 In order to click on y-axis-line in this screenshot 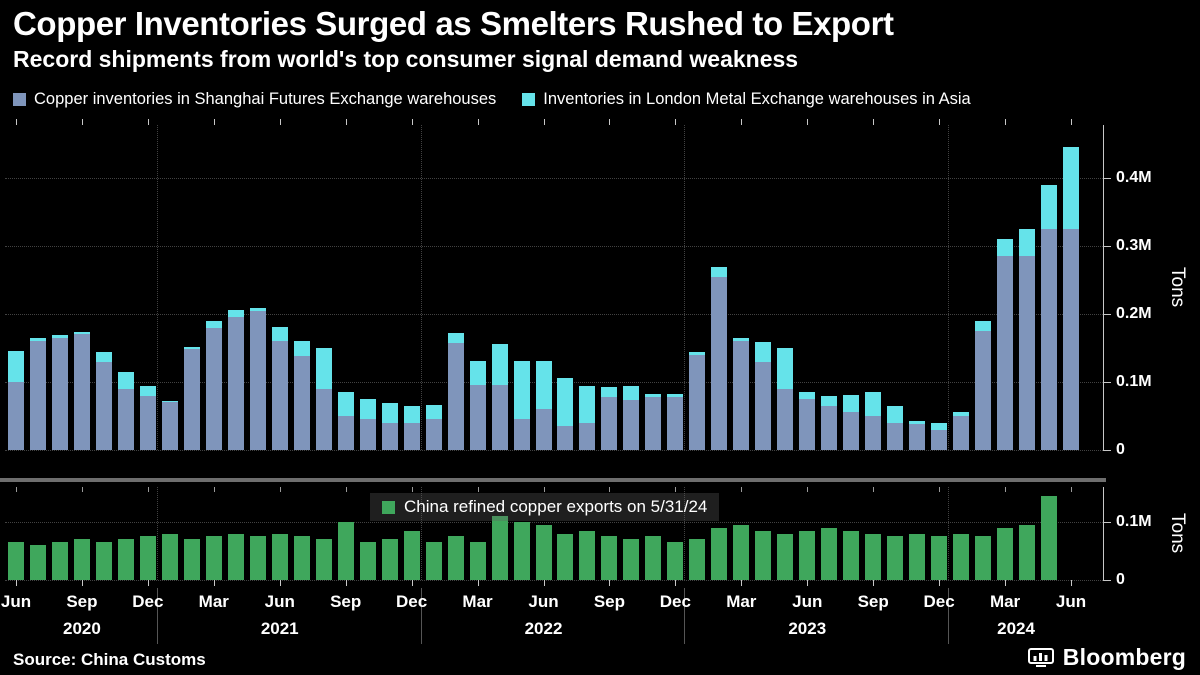, I will do `click(1103, 533)`.